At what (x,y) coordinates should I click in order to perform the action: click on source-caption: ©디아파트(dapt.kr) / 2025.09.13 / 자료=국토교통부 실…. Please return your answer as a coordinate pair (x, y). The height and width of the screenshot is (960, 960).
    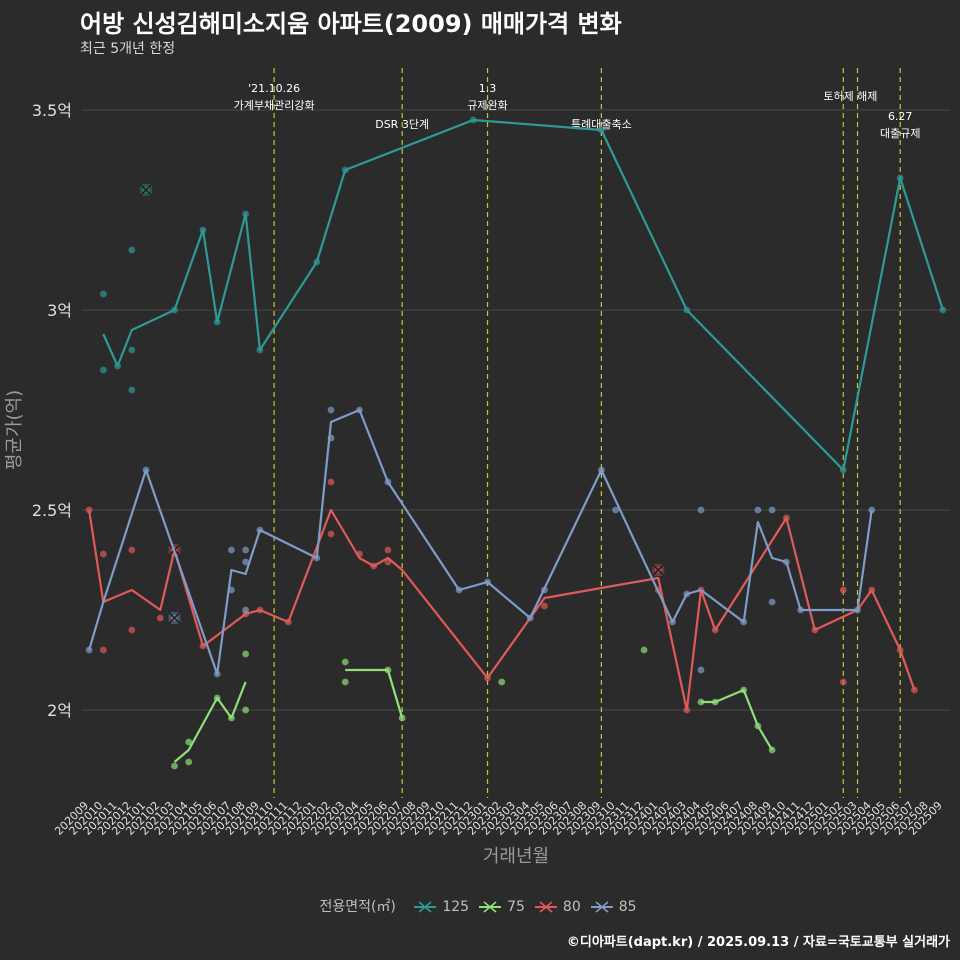
    Looking at the image, I should click on (758, 942).